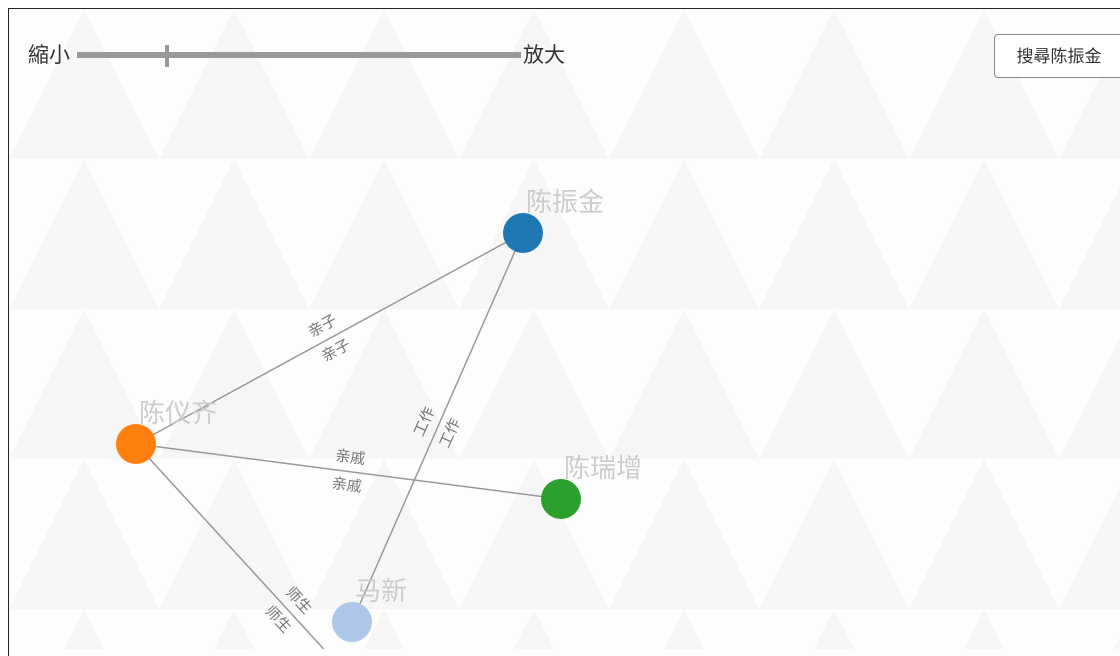 The image size is (1120, 656). Describe the element at coordinates (381, 592) in the screenshot. I see `node-label: 马新` at that location.